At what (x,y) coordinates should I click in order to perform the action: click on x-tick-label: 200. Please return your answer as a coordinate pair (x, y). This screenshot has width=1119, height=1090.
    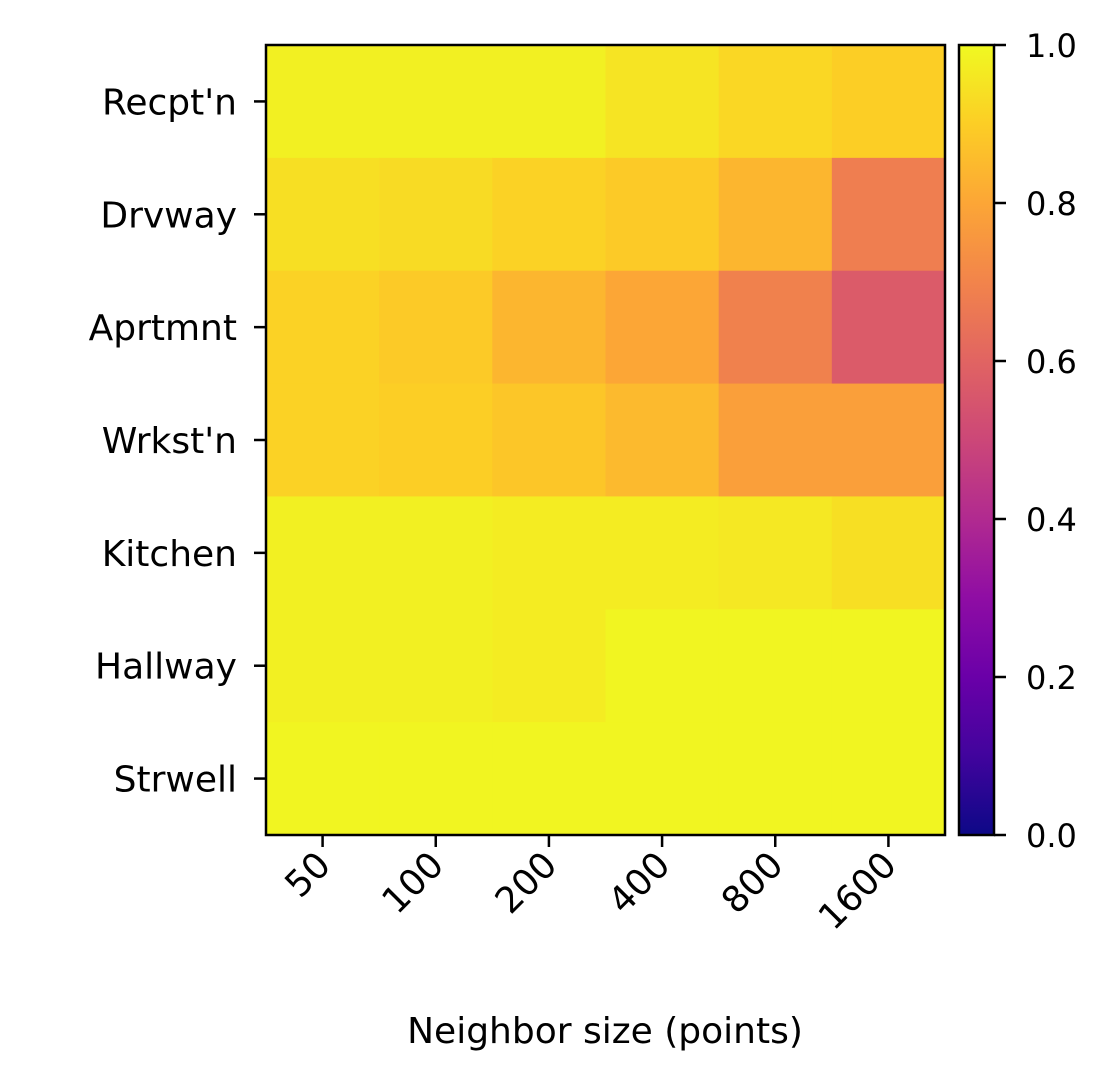
    Looking at the image, I should click on (527, 883).